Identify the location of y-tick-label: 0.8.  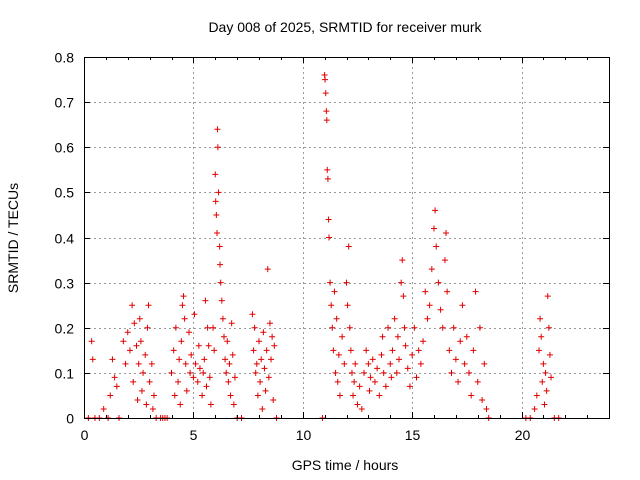
(65, 58).